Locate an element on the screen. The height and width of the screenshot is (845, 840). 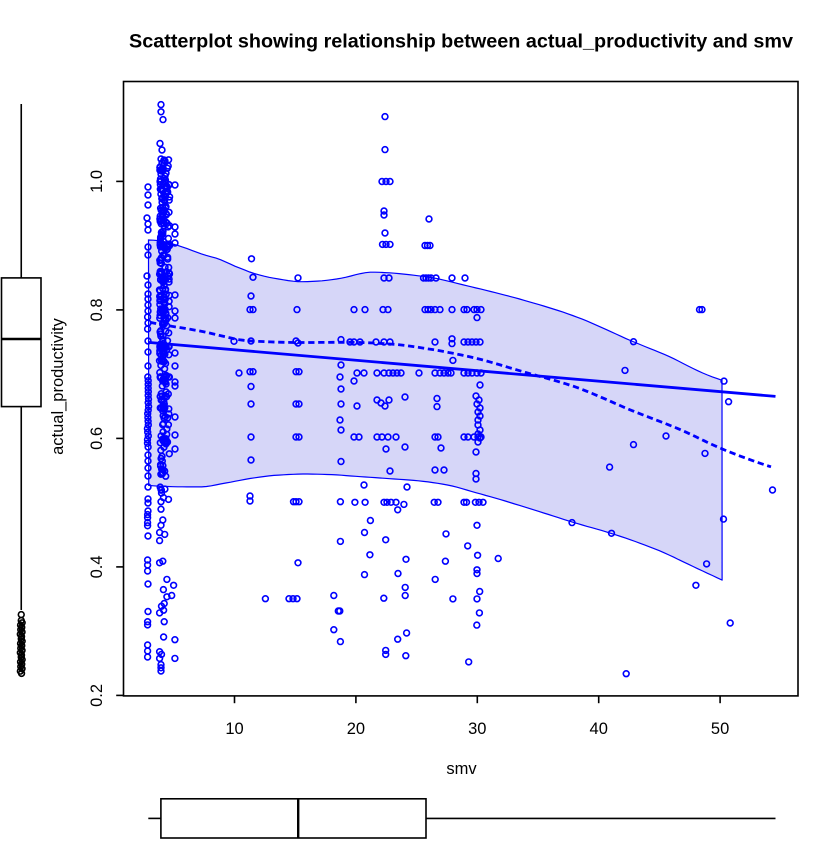
svg-text: 30 is located at coordinates (477, 729).